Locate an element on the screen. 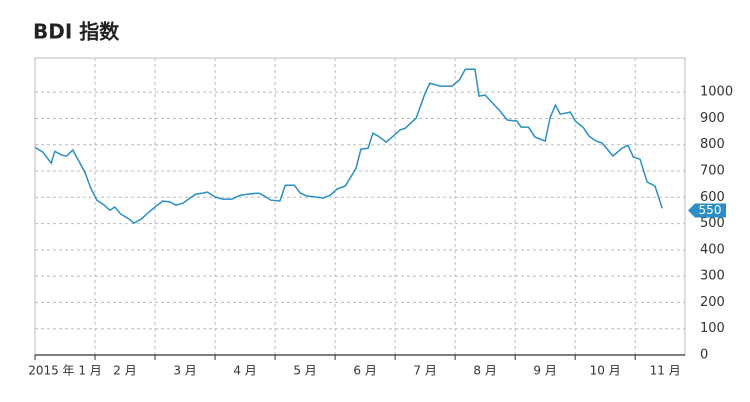 The width and height of the screenshot is (750, 402). x-tick-label: 9 月 is located at coordinates (544, 371).